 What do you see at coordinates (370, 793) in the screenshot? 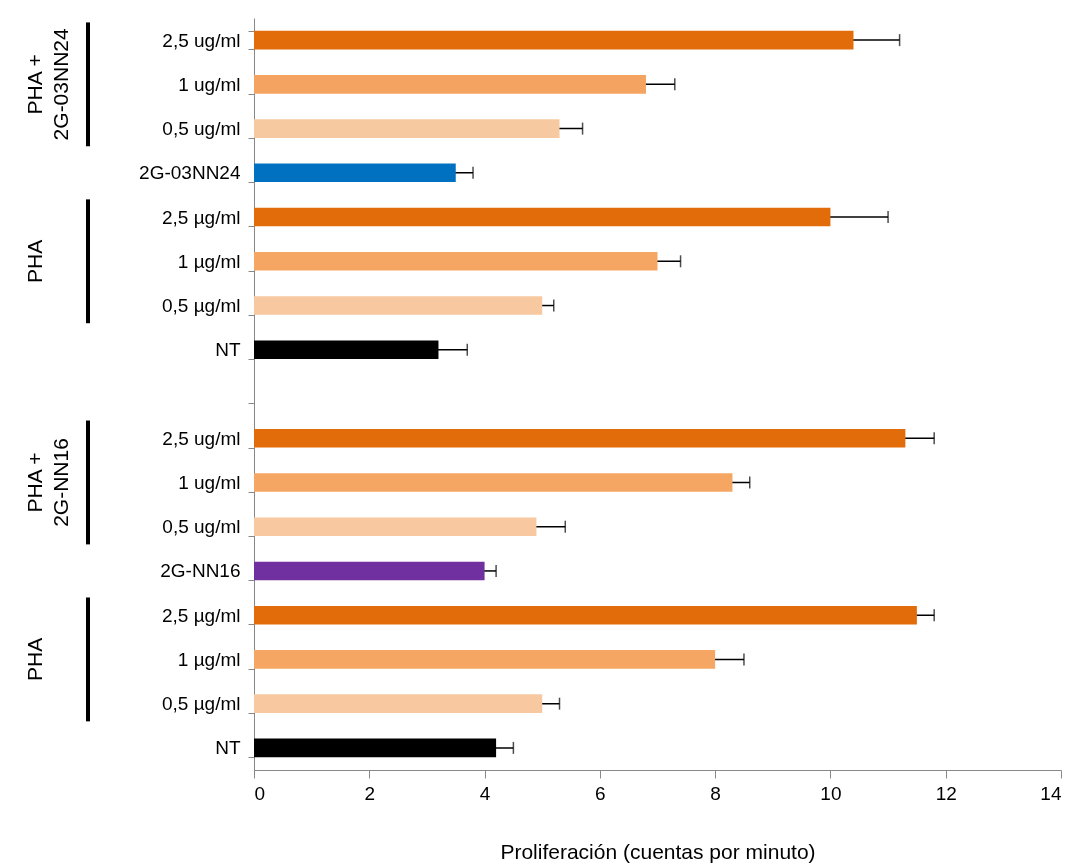
I see `x-tick-label: 2` at bounding box center [370, 793].